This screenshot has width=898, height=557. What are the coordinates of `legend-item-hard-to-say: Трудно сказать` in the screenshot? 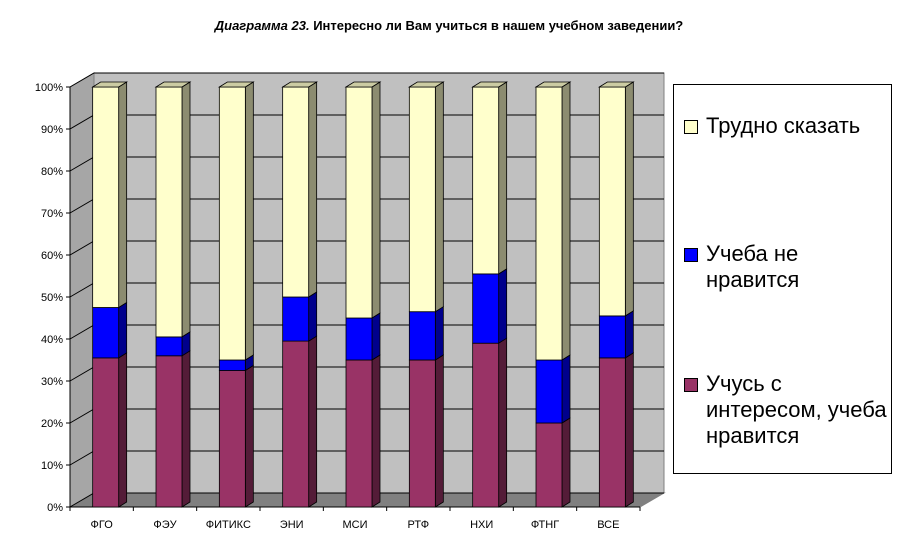 It's located at (787, 126).